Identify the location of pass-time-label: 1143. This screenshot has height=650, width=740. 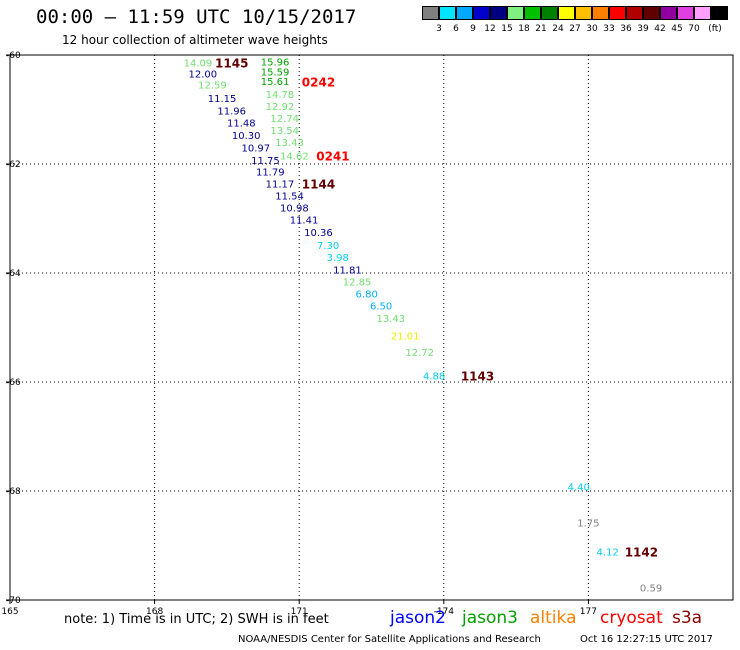
(477, 376).